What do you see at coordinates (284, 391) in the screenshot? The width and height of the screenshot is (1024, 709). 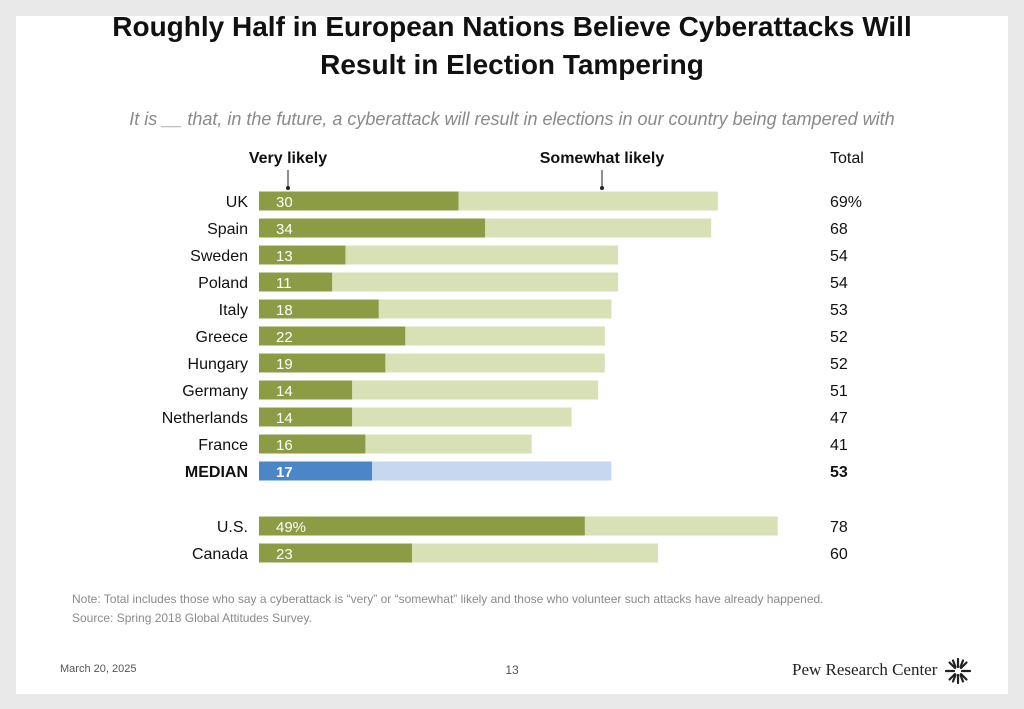 I see `value-label-germany: 14` at bounding box center [284, 391].